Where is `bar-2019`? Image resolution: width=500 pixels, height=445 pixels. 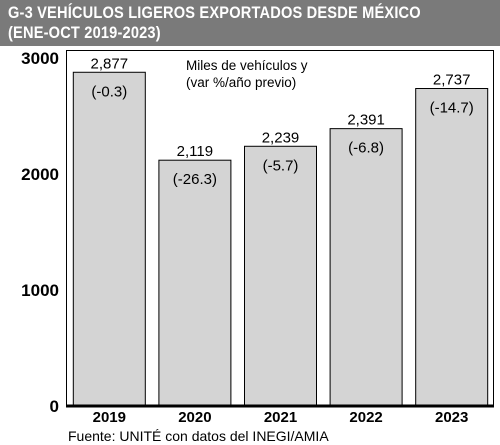 bar-2019 is located at coordinates (109, 239).